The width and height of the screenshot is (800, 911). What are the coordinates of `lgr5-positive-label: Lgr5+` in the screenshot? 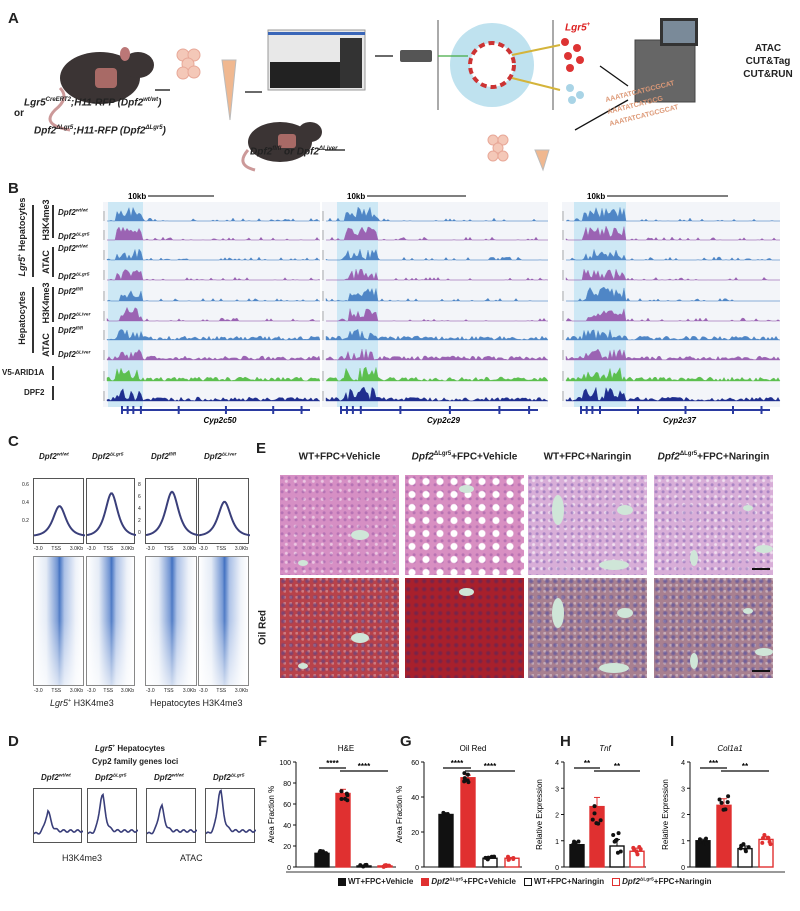 It's located at (578, 28).